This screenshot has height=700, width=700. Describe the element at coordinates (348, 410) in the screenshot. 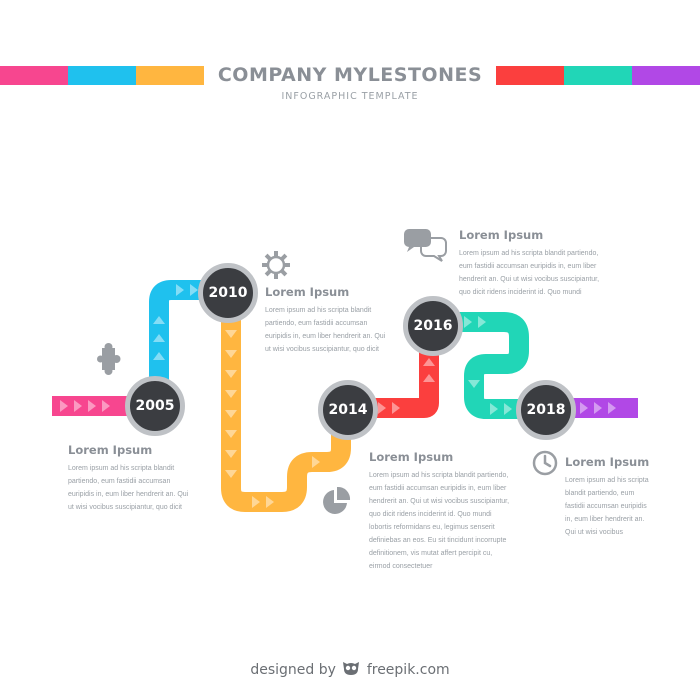

I see `milestone-node-2014: 2014` at that location.